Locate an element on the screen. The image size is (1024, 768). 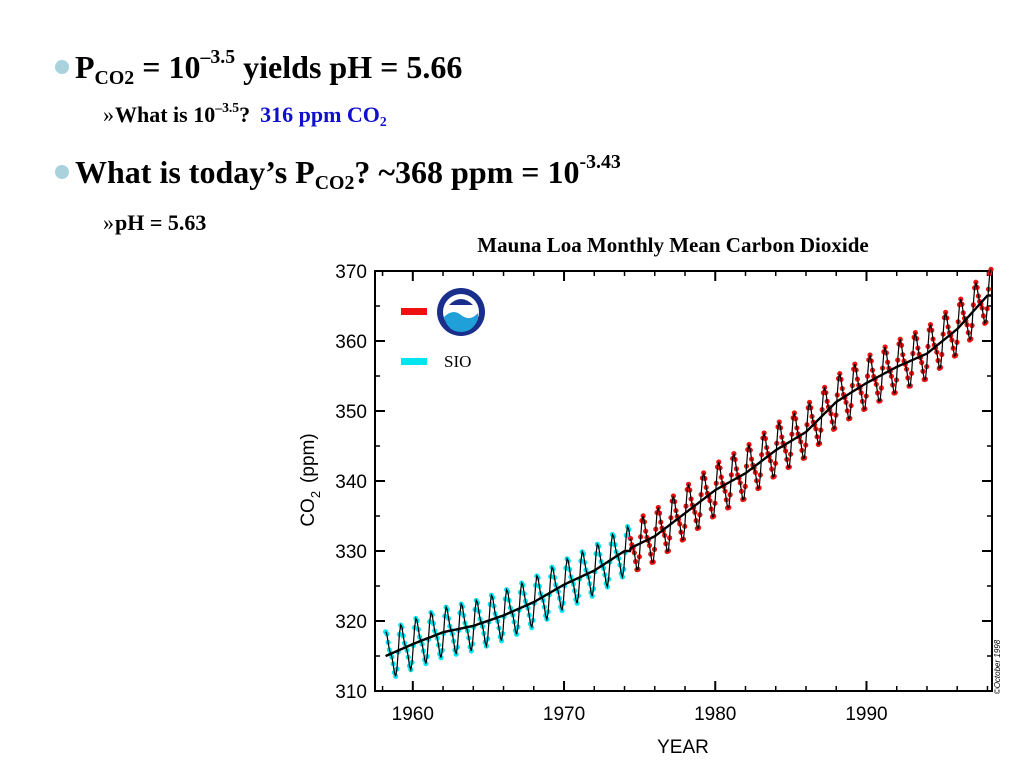
bullet1-result: yields pH = 5.66 is located at coordinates (349, 67).